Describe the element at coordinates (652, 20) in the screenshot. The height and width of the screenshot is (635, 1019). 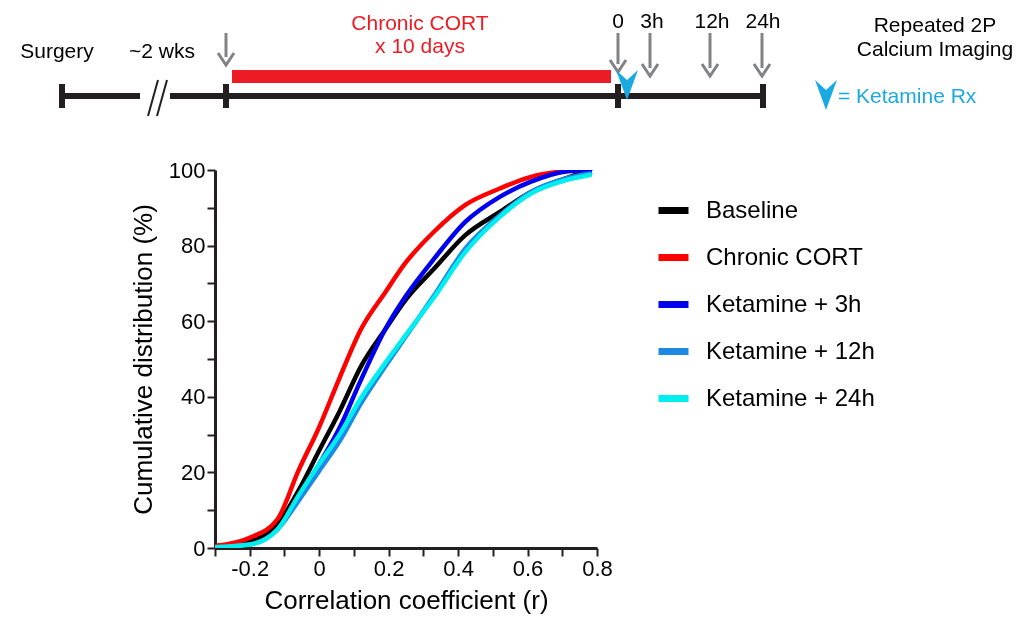
I see `text: 3h` at that location.